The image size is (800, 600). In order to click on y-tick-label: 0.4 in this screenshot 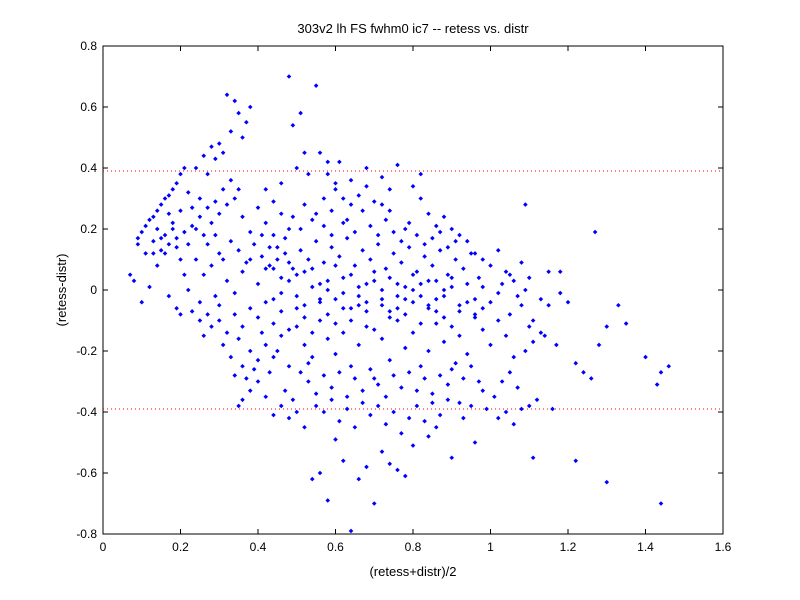, I will do `click(88, 168)`.